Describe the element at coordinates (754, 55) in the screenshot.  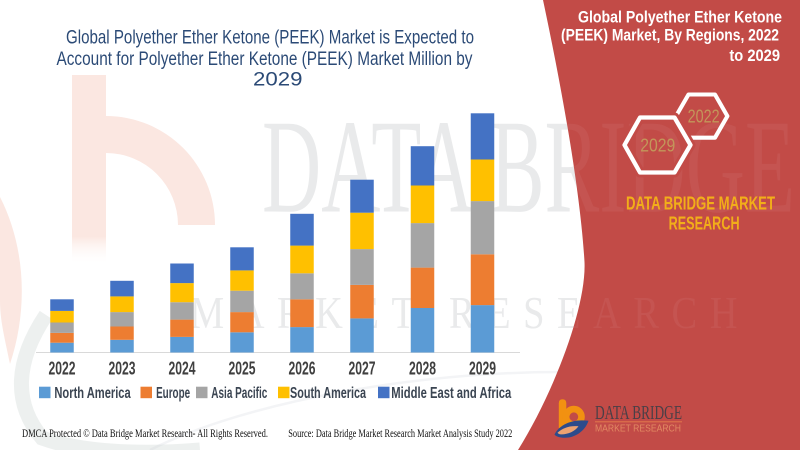
I see `svg-text: to 2029` at that location.